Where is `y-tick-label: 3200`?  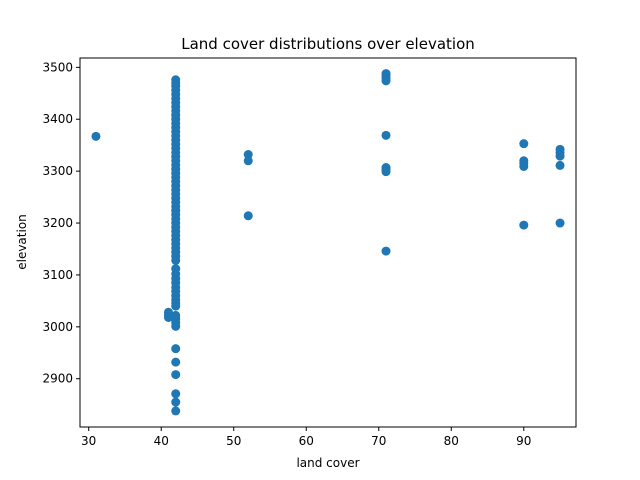 y-tick-label: 3200 is located at coordinates (57, 223).